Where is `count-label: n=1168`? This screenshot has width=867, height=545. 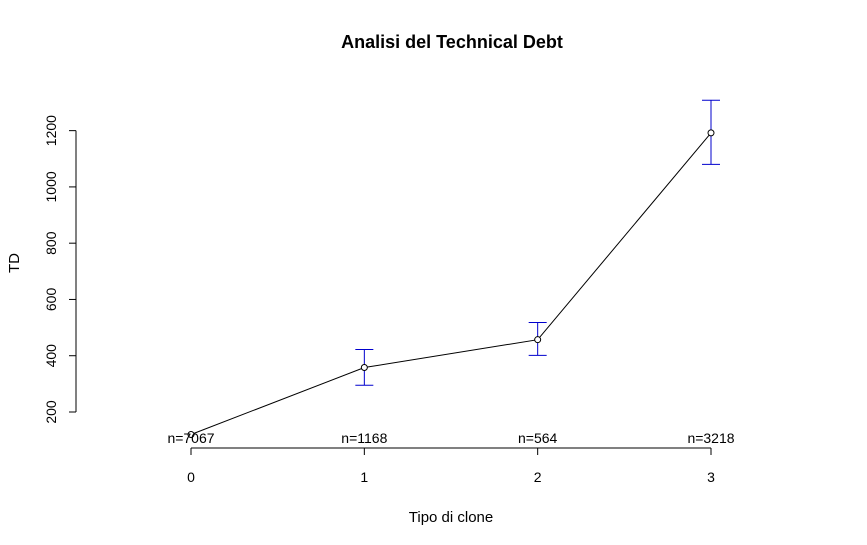
count-label: n=1168 is located at coordinates (364, 438).